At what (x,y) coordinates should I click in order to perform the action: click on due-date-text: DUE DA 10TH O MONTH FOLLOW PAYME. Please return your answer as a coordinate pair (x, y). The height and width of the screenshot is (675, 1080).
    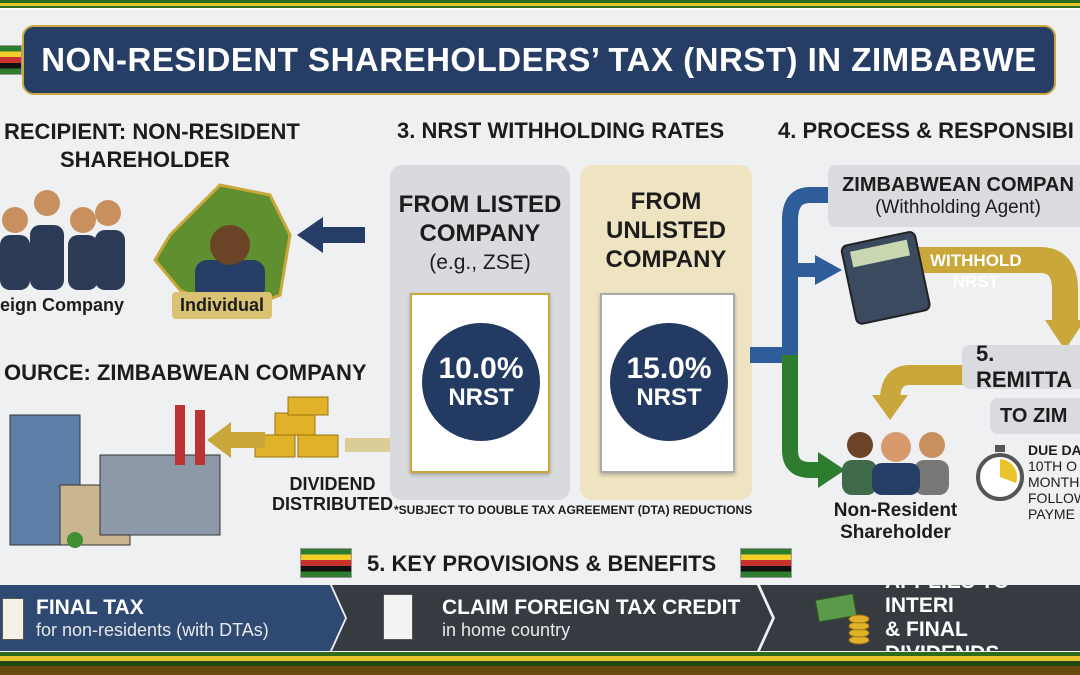
    Looking at the image, I should click on (1054, 482).